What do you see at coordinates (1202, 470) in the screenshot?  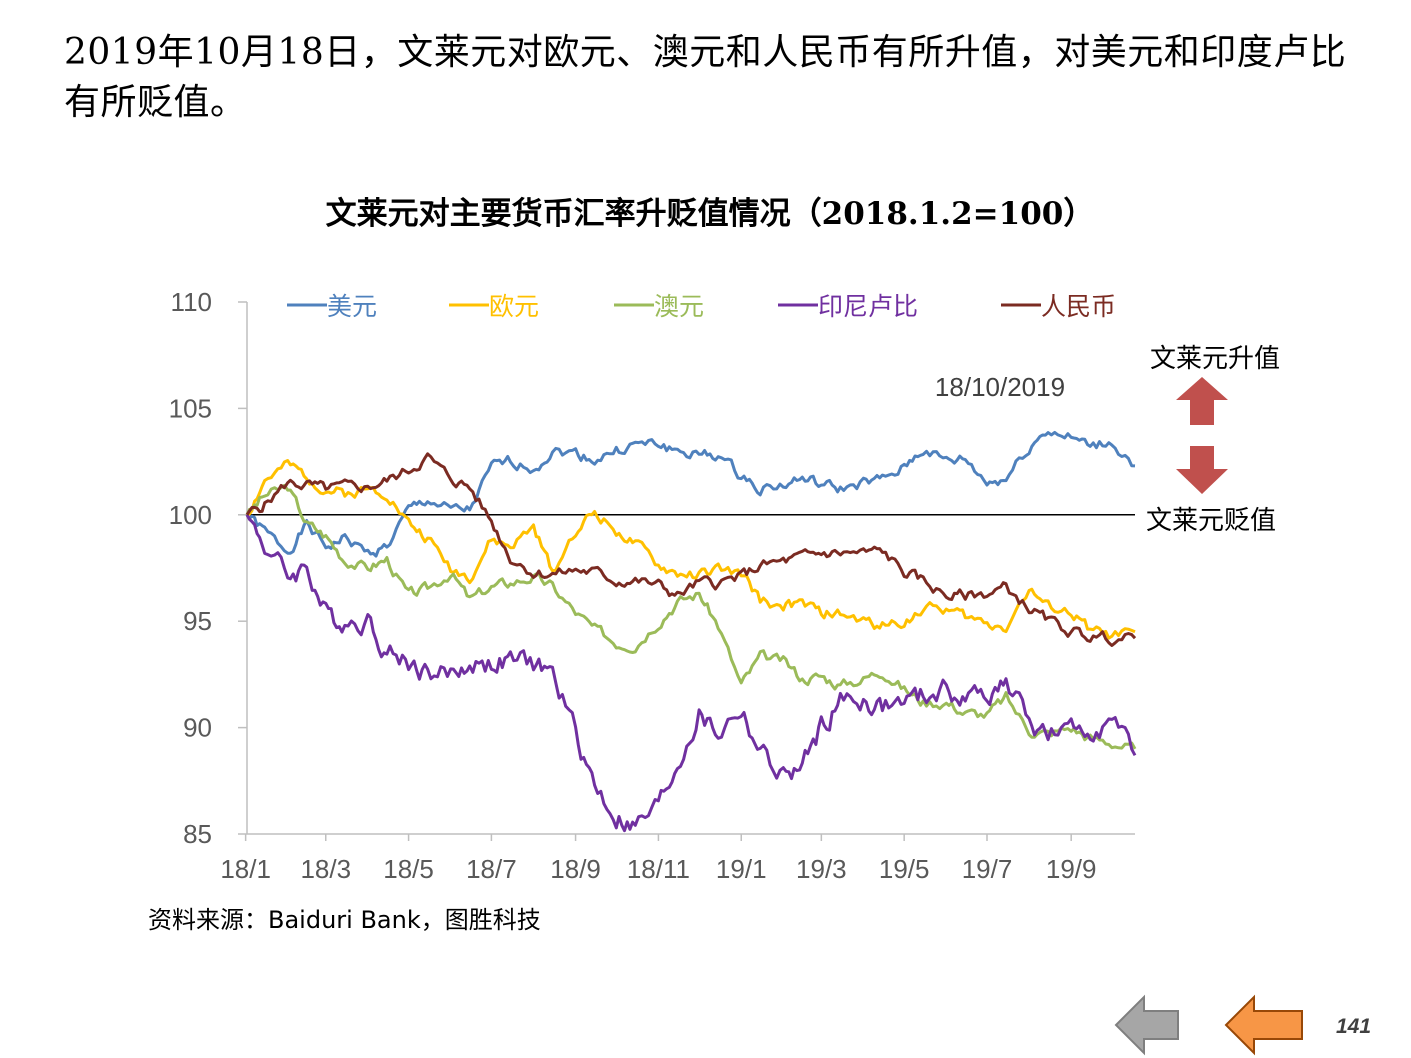 I see `arrow-down-icon` at bounding box center [1202, 470].